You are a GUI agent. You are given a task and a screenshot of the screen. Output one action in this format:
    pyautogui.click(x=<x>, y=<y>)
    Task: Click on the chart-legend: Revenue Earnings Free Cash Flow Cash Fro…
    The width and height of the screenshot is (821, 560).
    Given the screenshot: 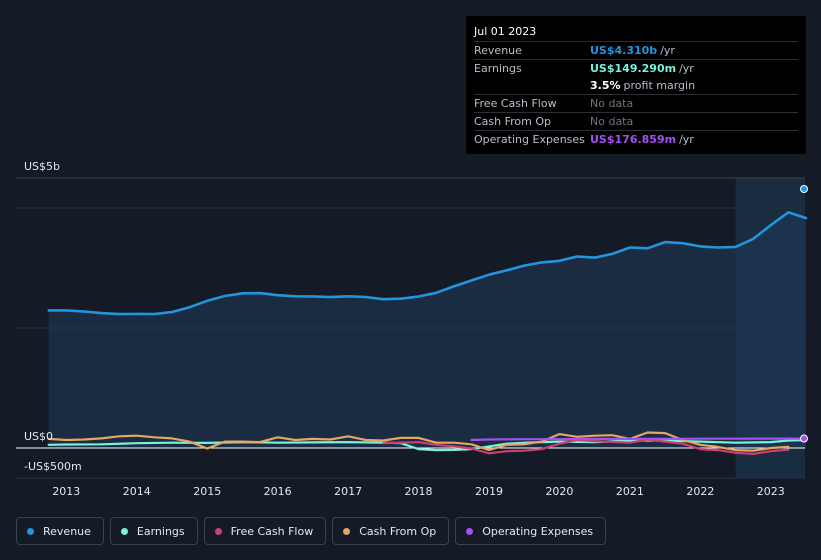 What is the action you would take?
    pyautogui.click(x=311, y=531)
    